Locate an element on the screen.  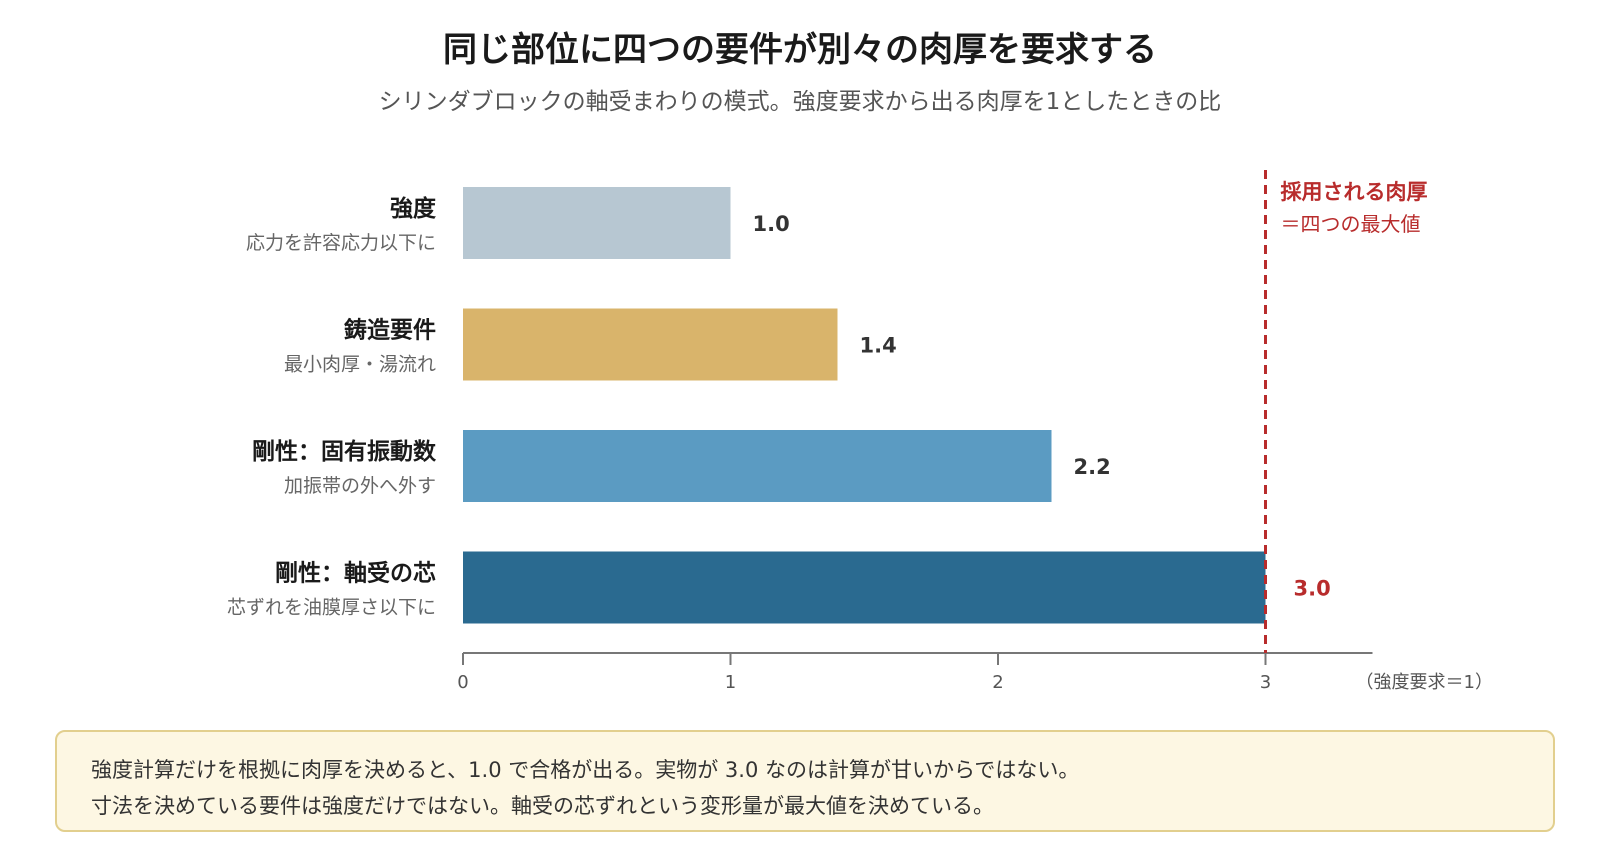
category-label-3: 剛性：軸受の芯 is located at coordinates (355, 573).